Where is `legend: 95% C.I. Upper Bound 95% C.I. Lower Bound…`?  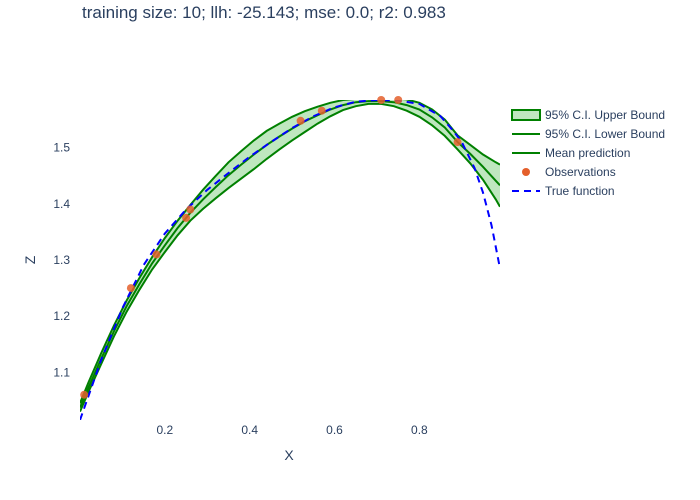 legend: 95% C.I. Upper Bound 95% C.I. Lower Bound… is located at coordinates (588, 153).